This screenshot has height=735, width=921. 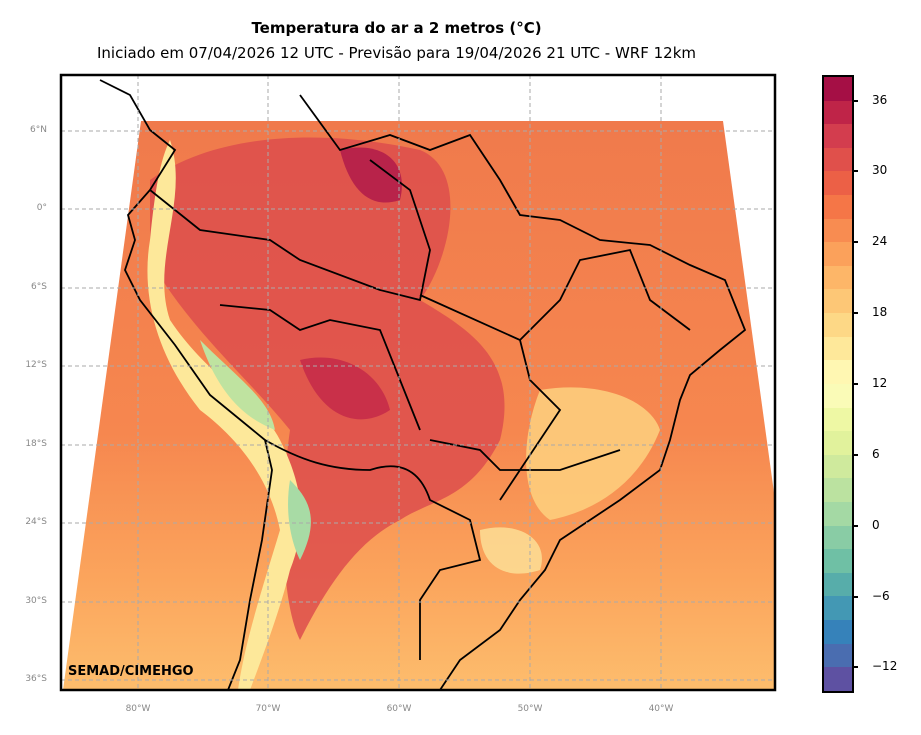 What do you see at coordinates (36, 444) in the screenshot?
I see `lat-label: 18°S` at bounding box center [36, 444].